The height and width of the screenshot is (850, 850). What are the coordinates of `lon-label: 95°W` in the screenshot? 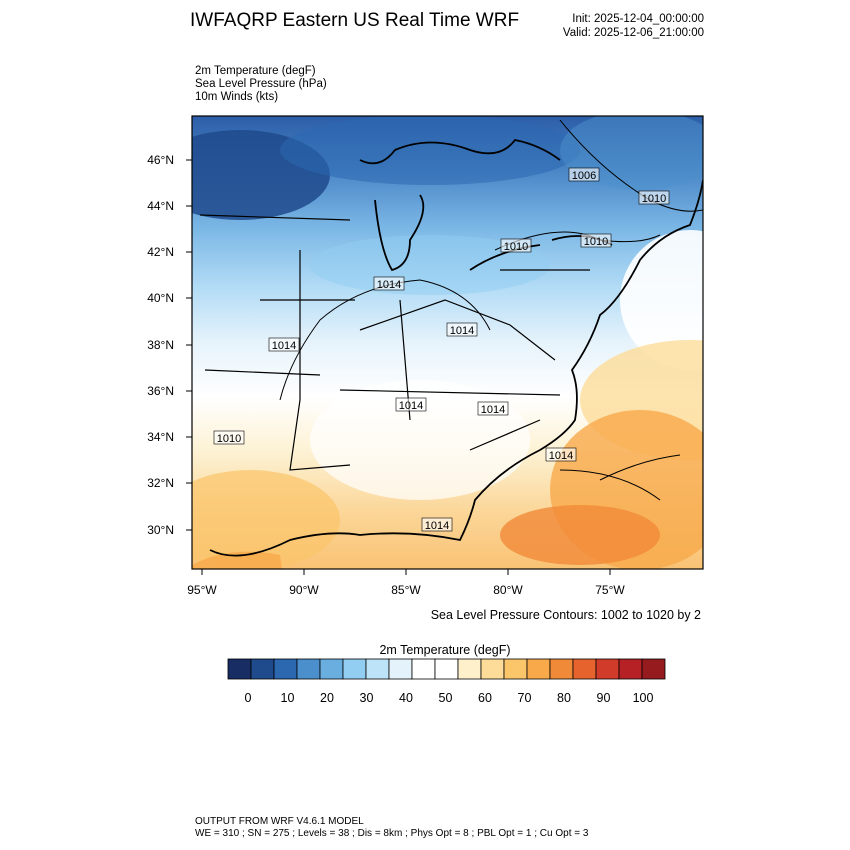 It's located at (202, 590).